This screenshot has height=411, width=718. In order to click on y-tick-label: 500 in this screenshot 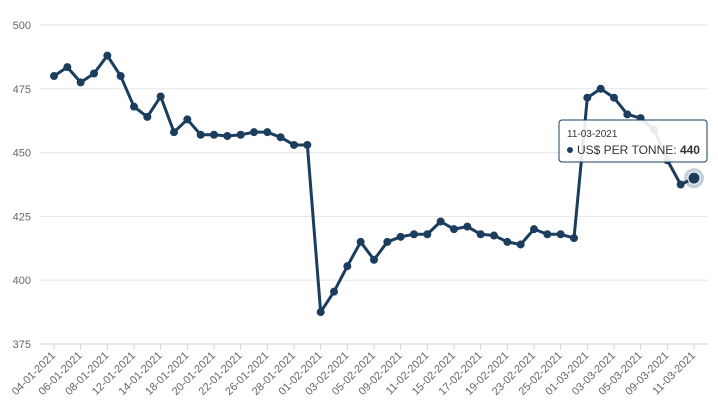, I will do `click(22, 26)`.